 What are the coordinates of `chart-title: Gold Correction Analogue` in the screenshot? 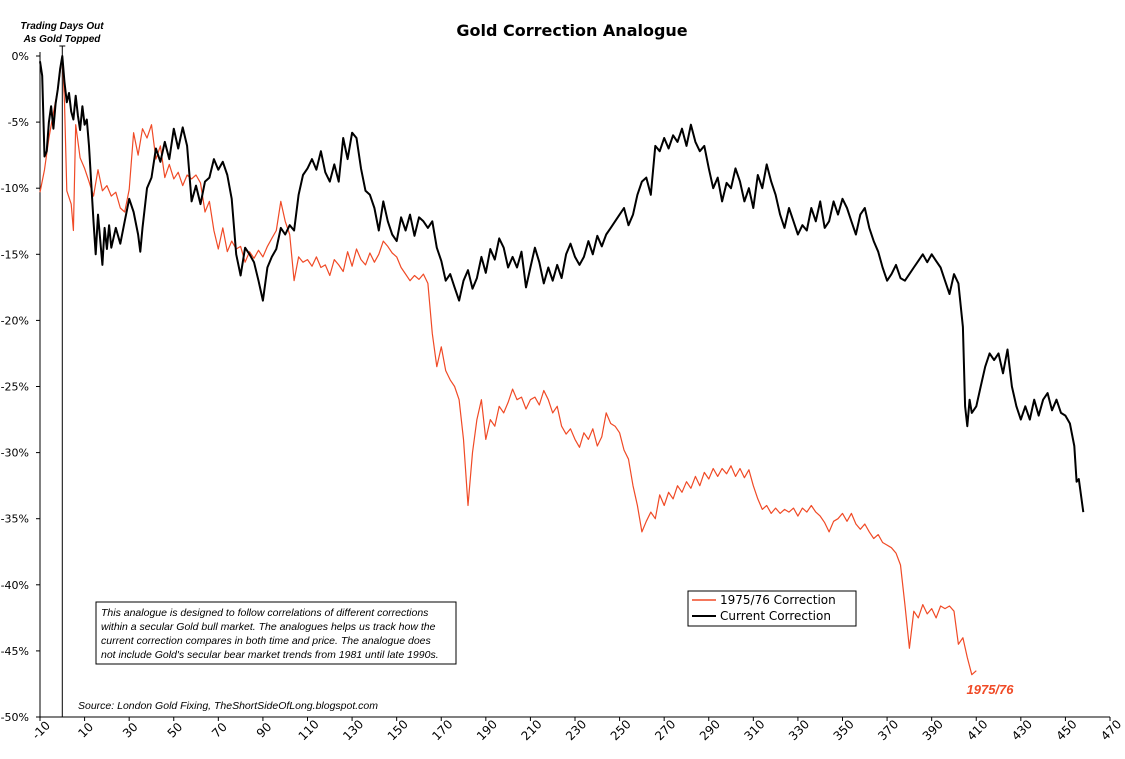 It's located at (571, 30).